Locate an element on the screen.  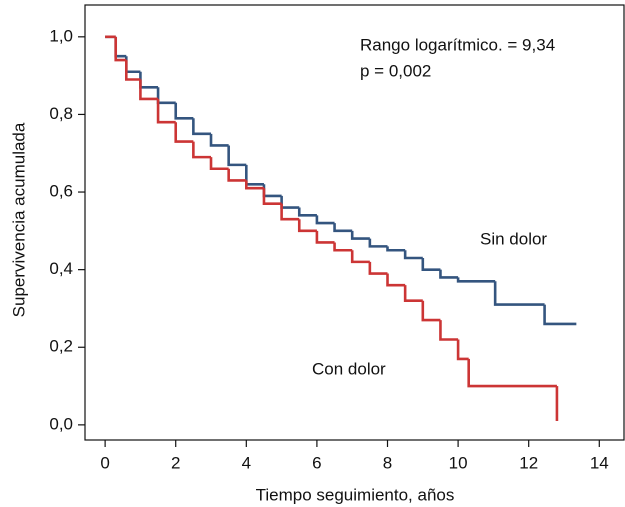
x-axis-label: Tiempo seguimiento, años is located at coordinates (355, 494).